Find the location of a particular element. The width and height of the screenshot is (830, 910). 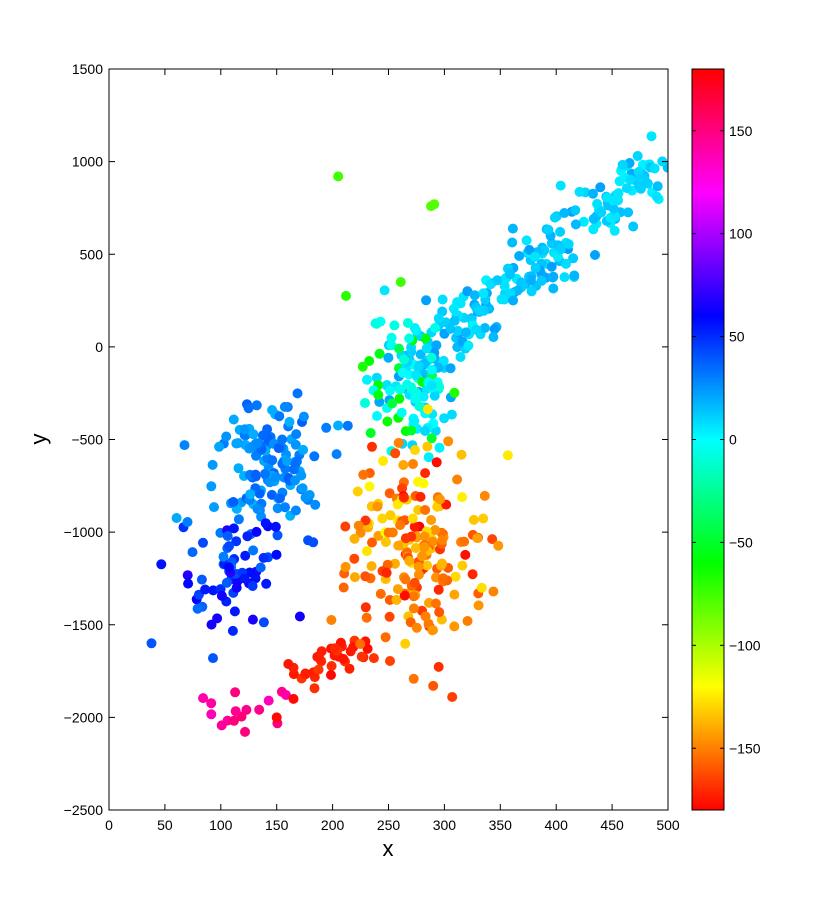

y-tick-label: 500 is located at coordinates (92, 254).